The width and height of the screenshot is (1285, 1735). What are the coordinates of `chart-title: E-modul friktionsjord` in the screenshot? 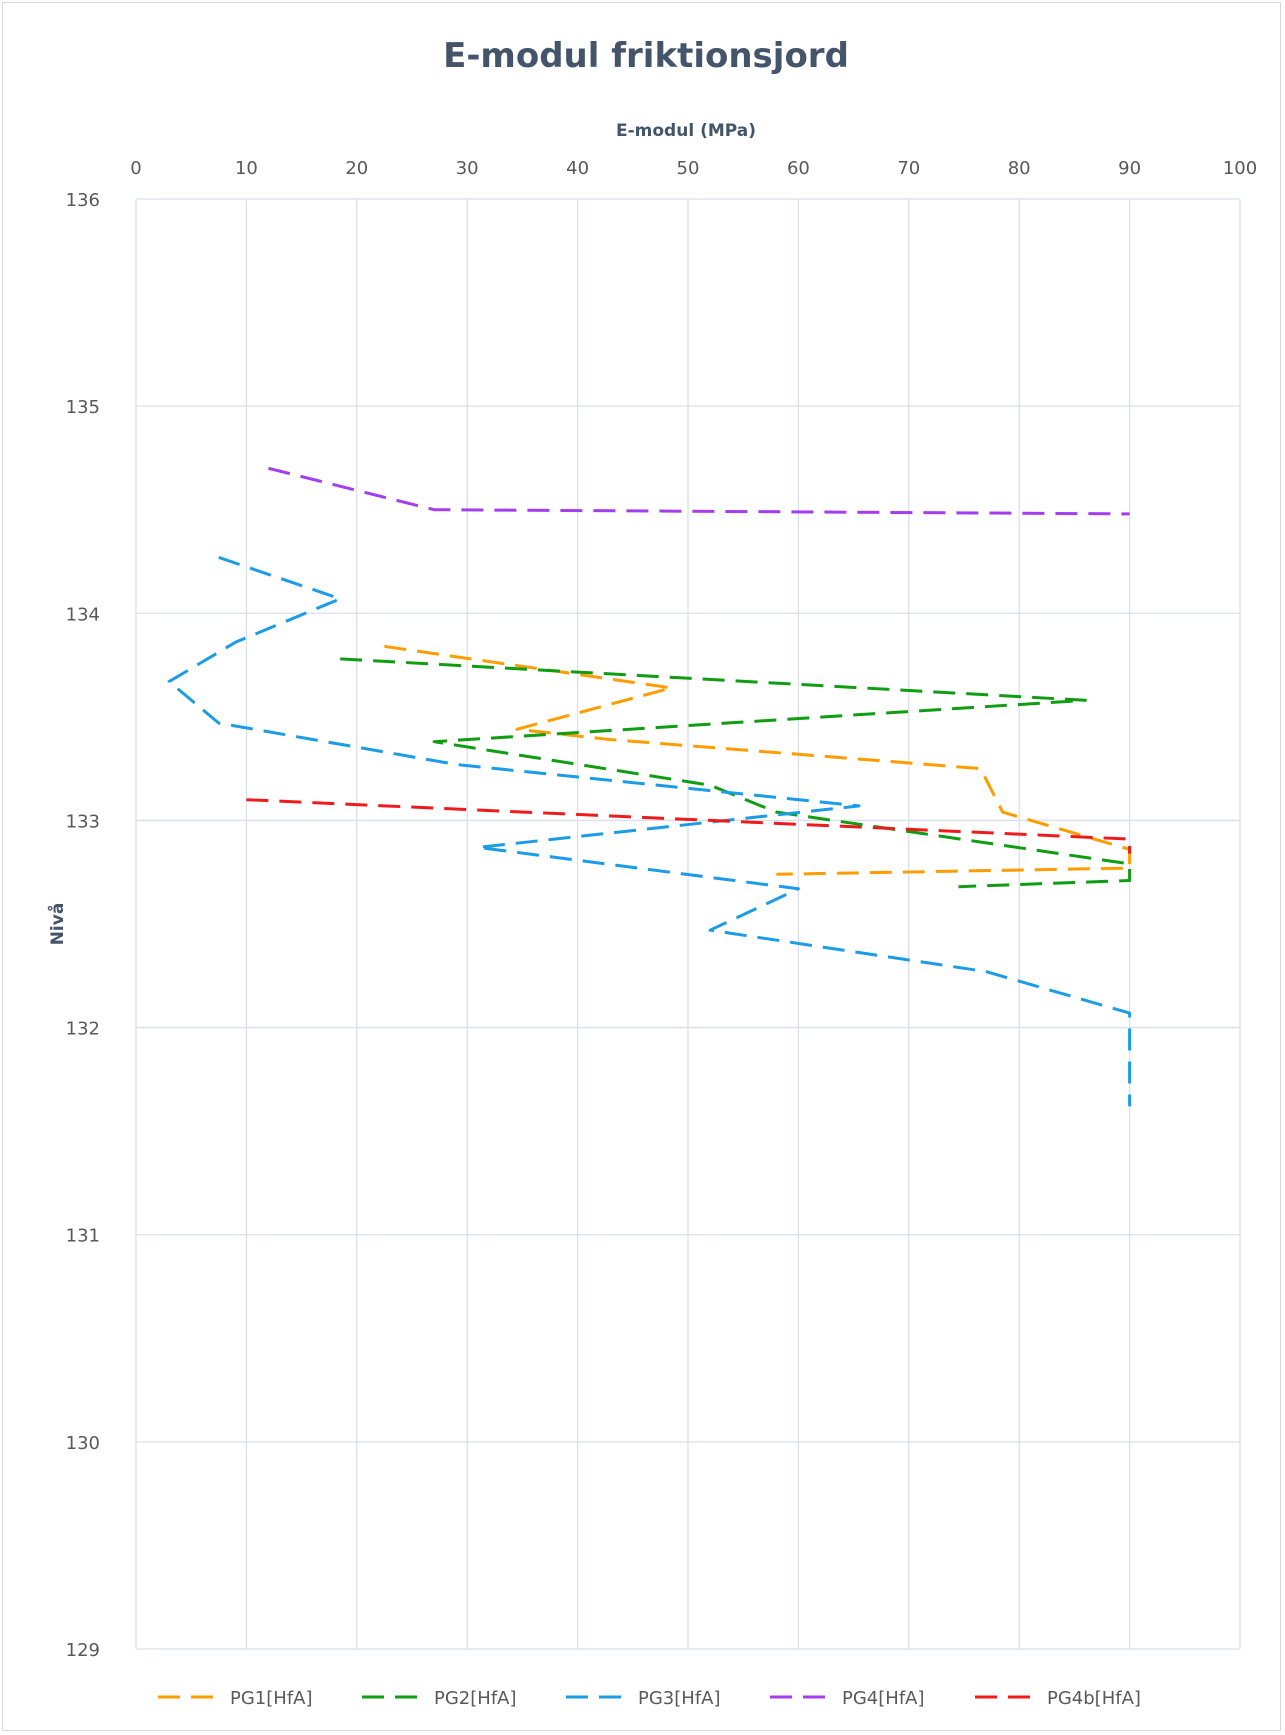 It's located at (646, 56).